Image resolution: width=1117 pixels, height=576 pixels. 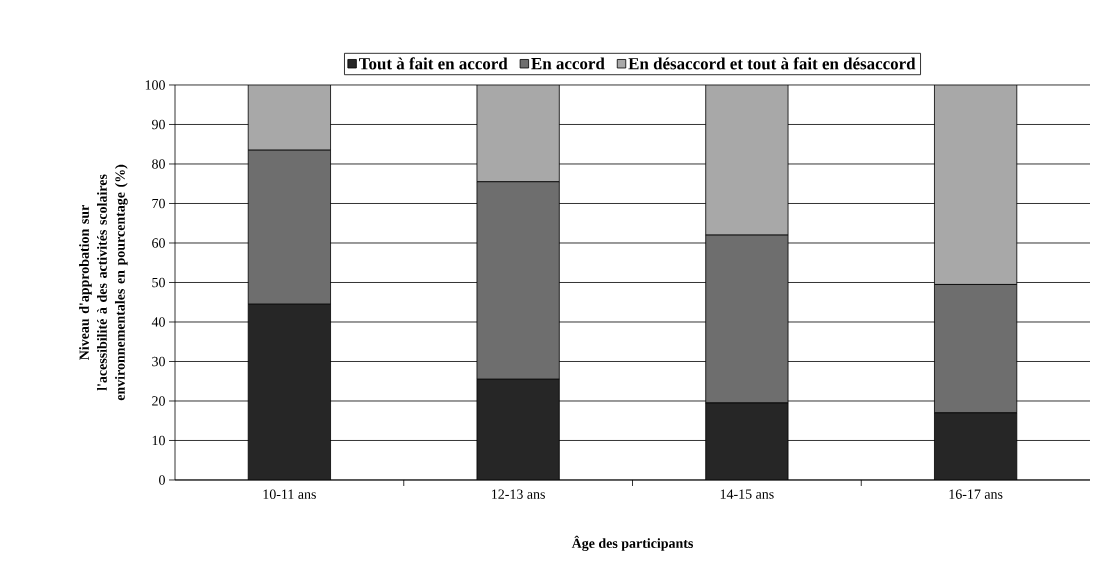 What do you see at coordinates (158, 164) in the screenshot?
I see `y-tick-label: 80` at bounding box center [158, 164].